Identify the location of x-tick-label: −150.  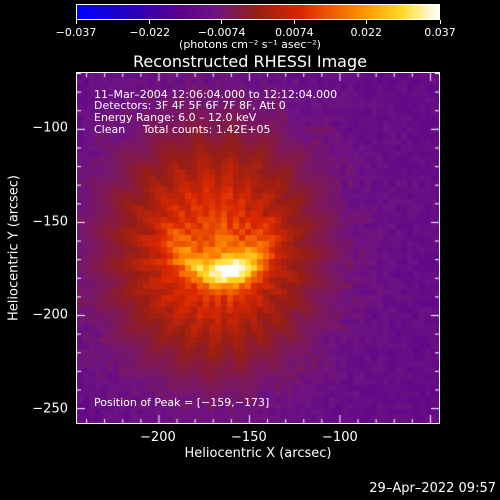
(249, 437).